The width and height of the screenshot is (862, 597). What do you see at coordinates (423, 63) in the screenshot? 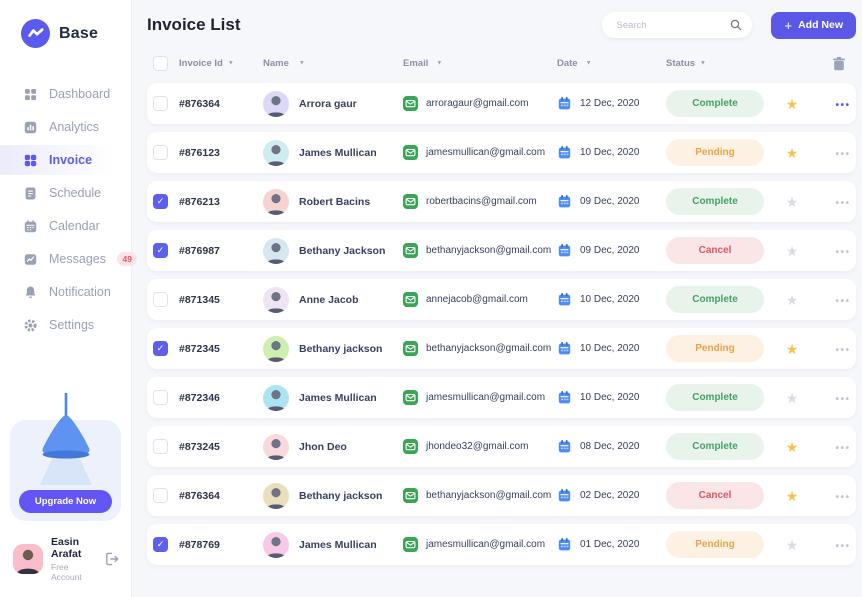
I see `column-header-email: Email ▼` at bounding box center [423, 63].